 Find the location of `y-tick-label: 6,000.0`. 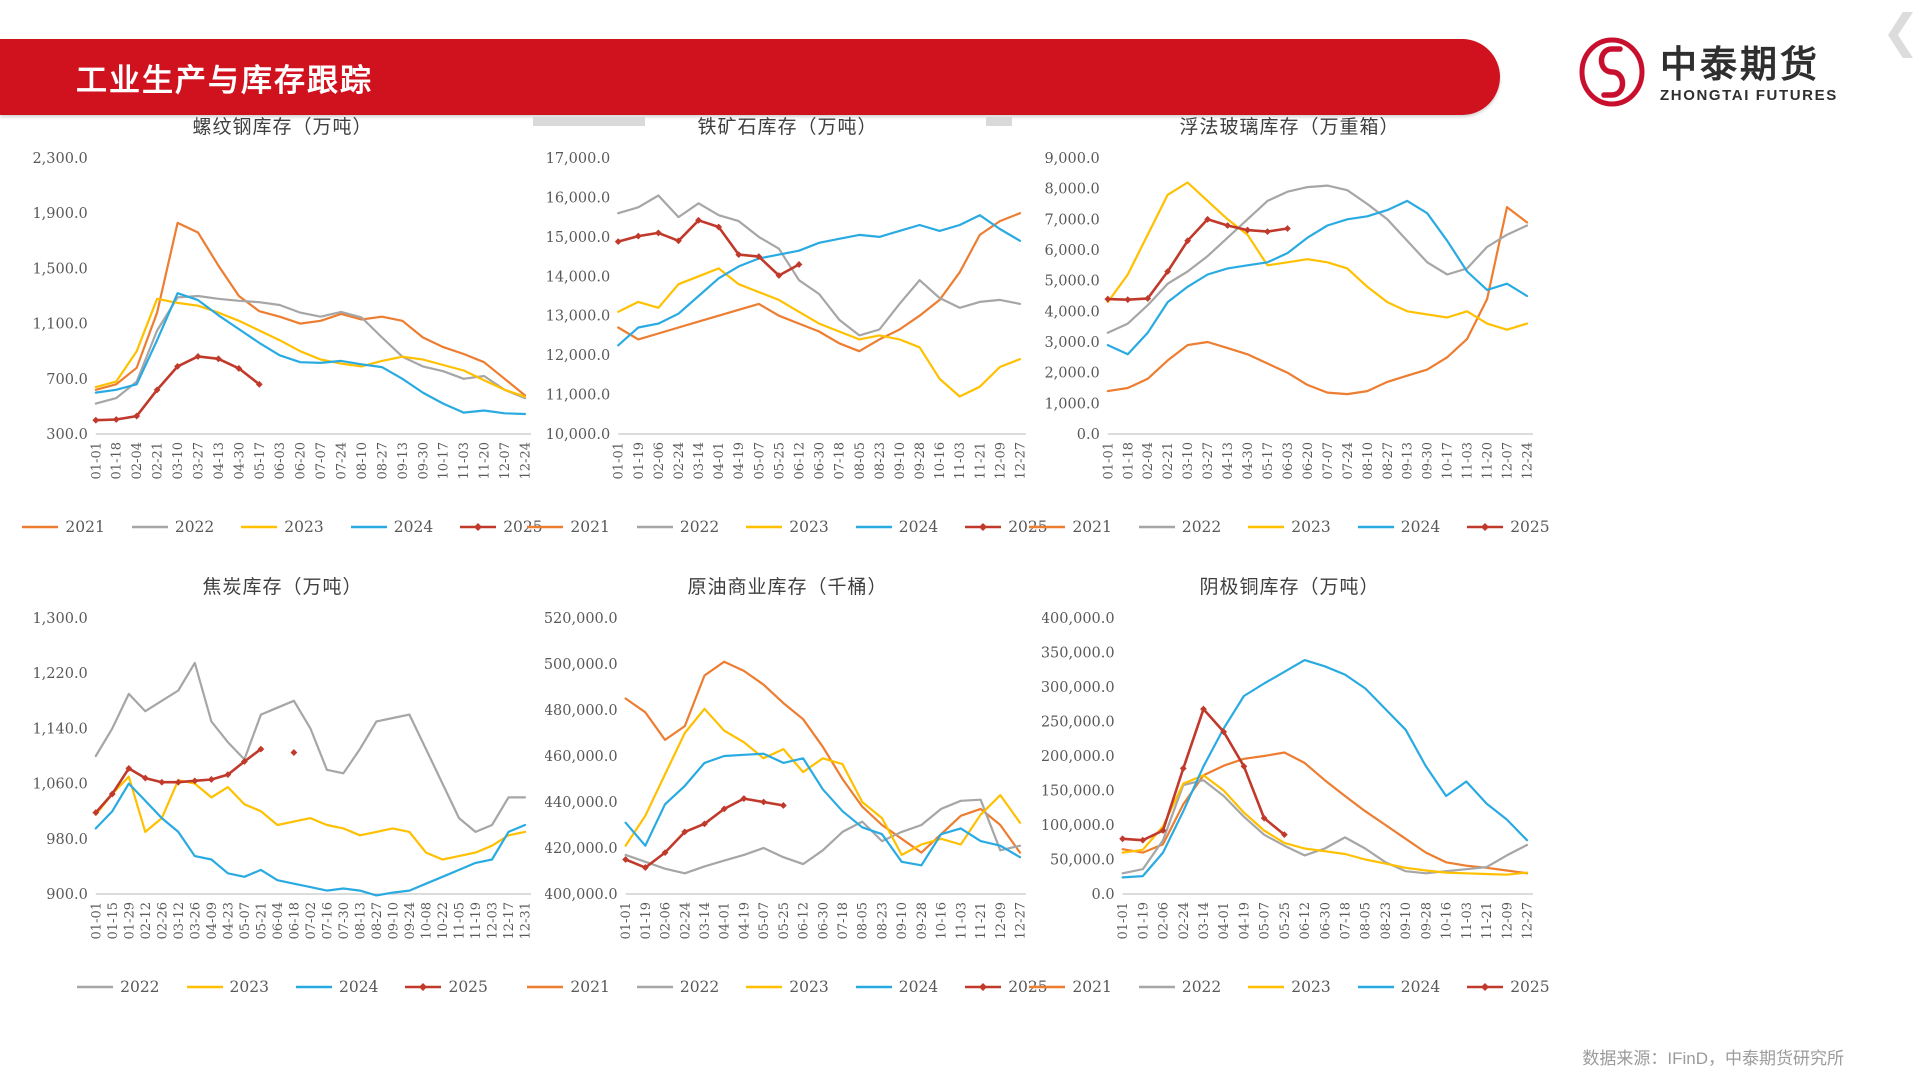

y-tick-label: 6,000.0 is located at coordinates (1071, 251).